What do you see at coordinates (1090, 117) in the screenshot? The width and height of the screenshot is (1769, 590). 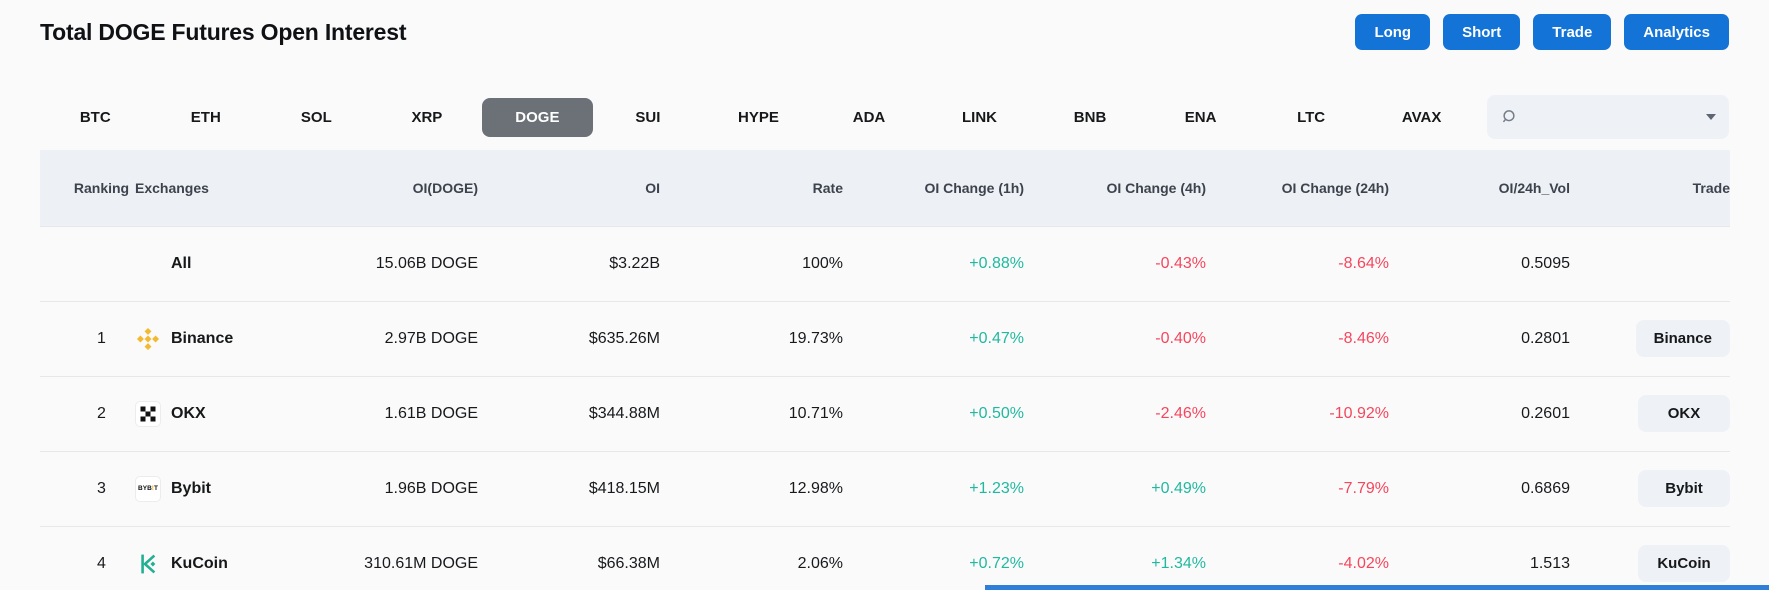 I see `tab-bnb: BNB` at bounding box center [1090, 117].